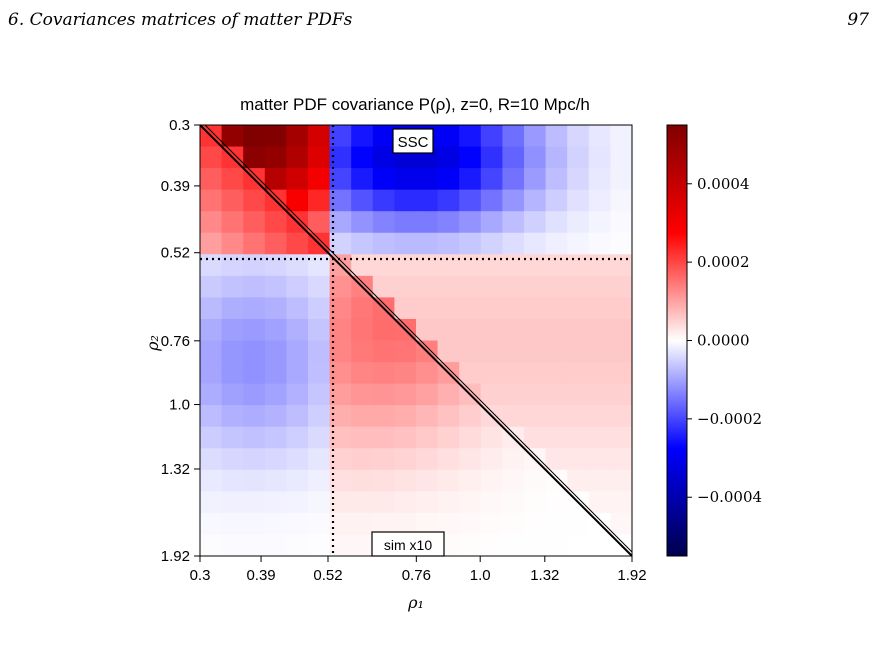  I want to click on y-axis-ticks: 0.3 0.39 0.52 0.76 1.0 1.32 1.92, so click(180, 341).